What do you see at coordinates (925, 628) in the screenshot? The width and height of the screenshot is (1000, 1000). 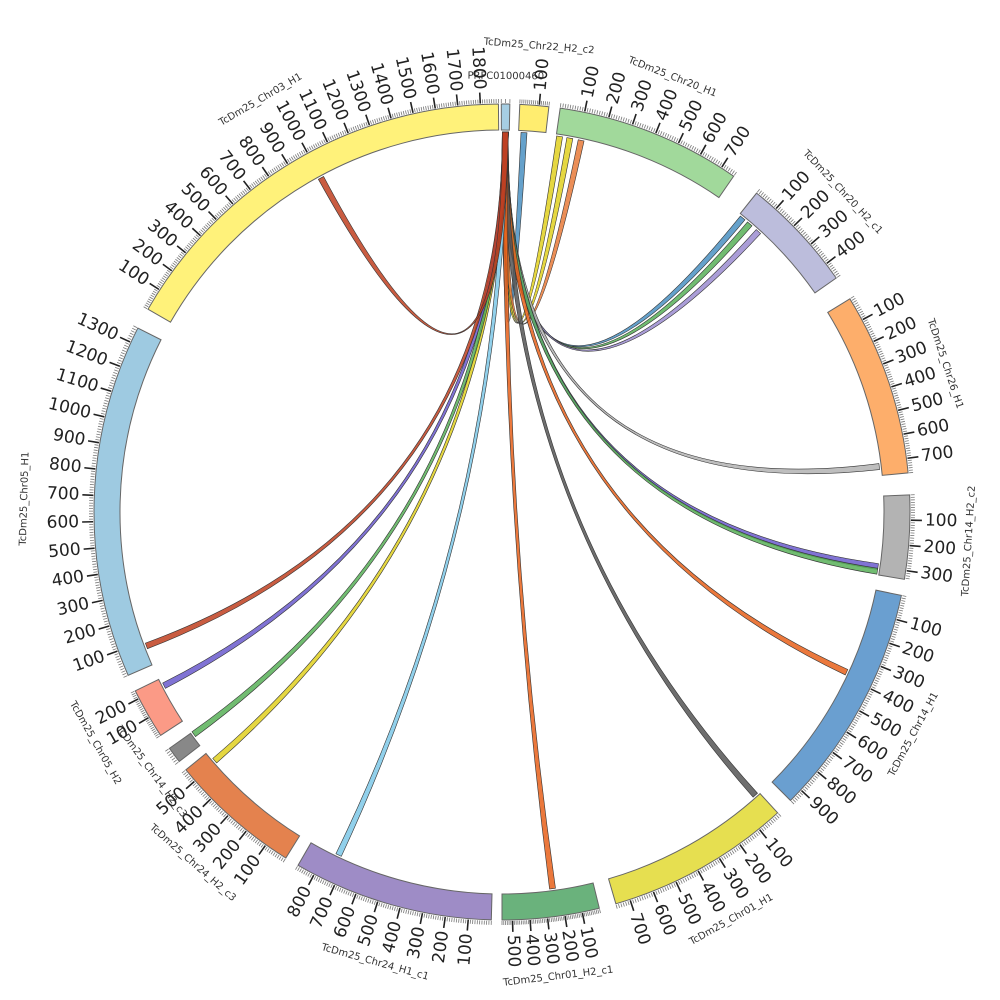 I see `tick-label: 100` at bounding box center [925, 628].